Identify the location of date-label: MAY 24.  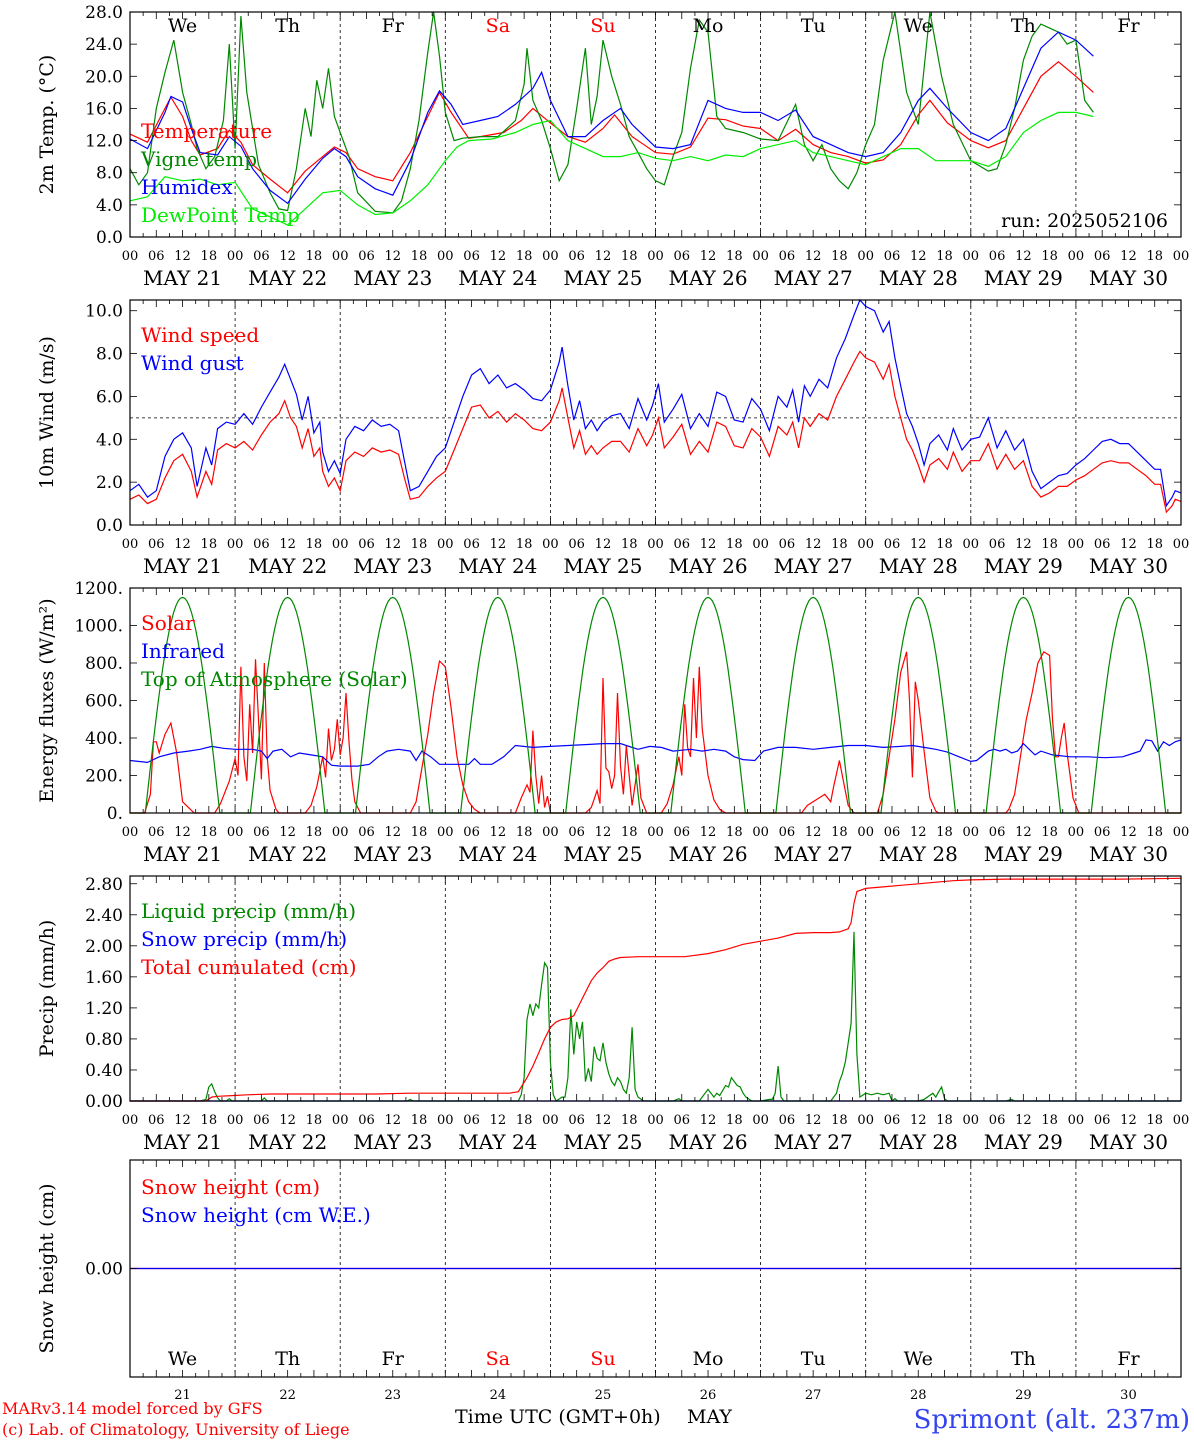
(497, 278).